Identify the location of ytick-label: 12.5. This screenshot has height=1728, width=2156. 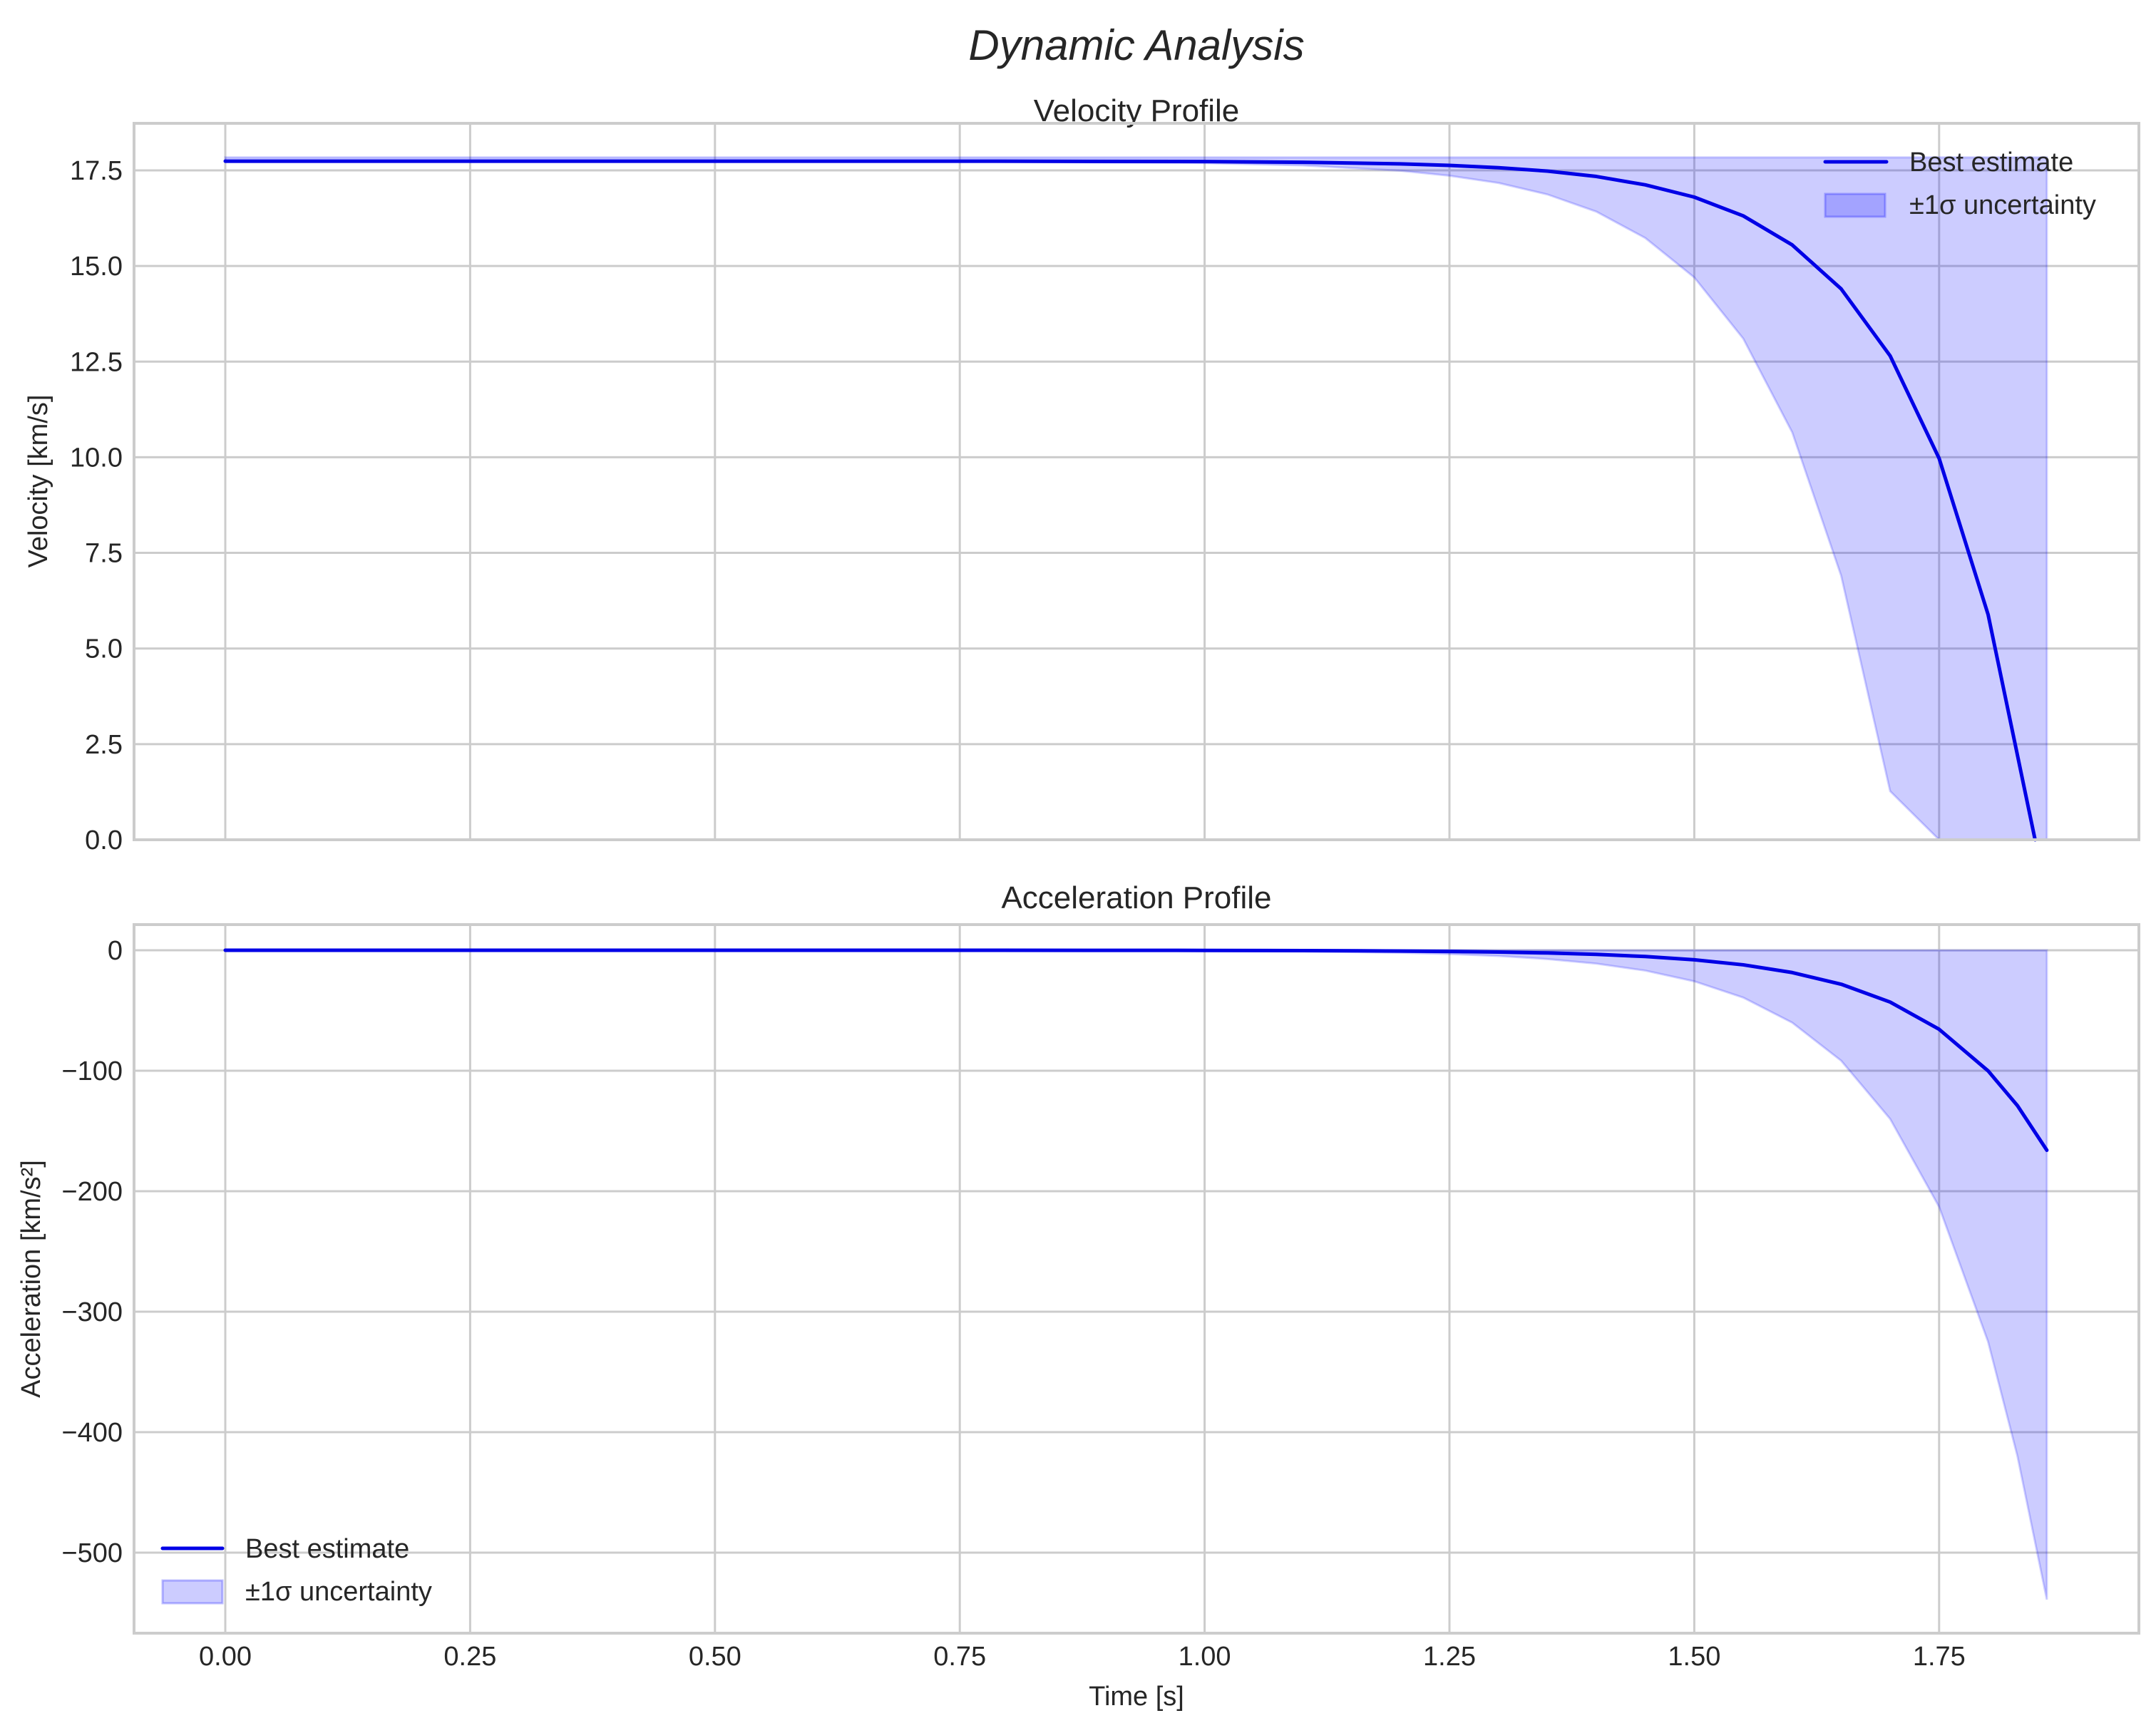
(96, 362).